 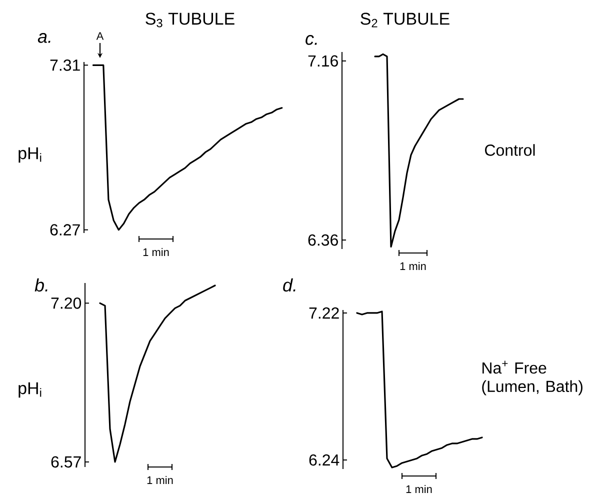 What do you see at coordinates (66, 303) in the screenshot?
I see `y-tick-label: 7.20` at bounding box center [66, 303].